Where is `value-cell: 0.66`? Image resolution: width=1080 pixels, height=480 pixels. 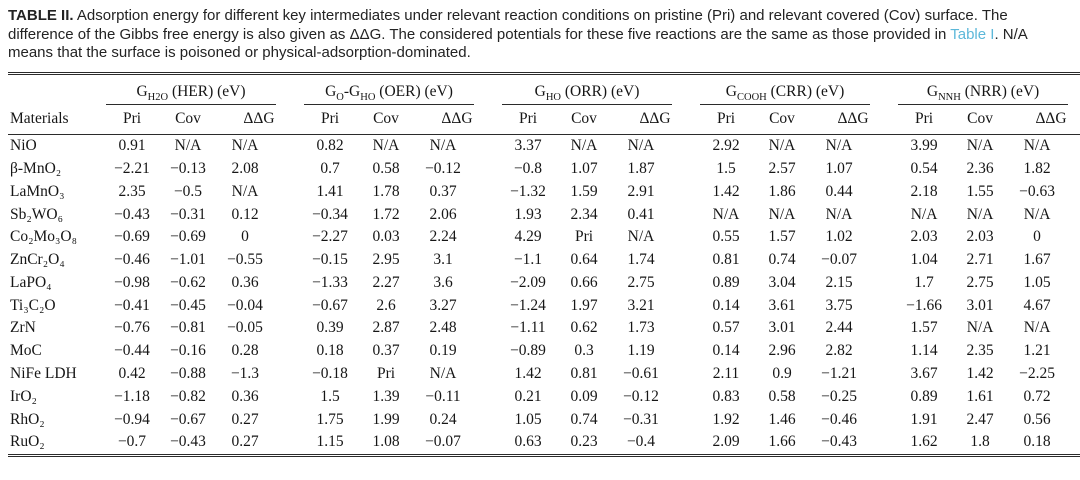 value-cell: 0.66 is located at coordinates (584, 282).